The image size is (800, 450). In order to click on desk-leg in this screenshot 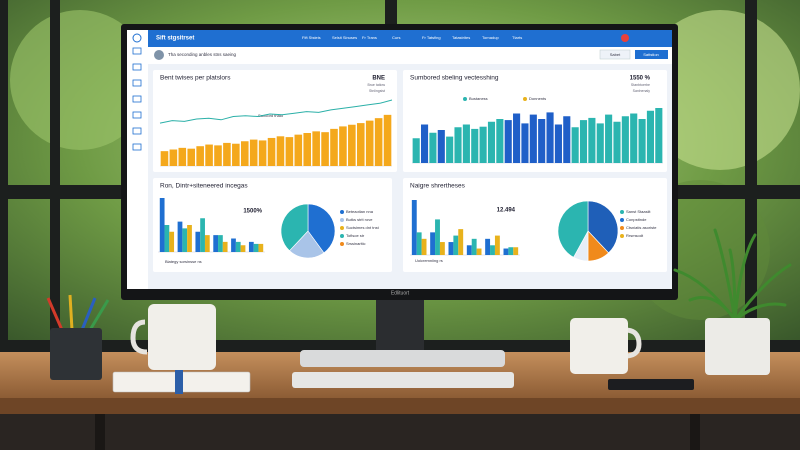, I will do `click(100, 432)`.